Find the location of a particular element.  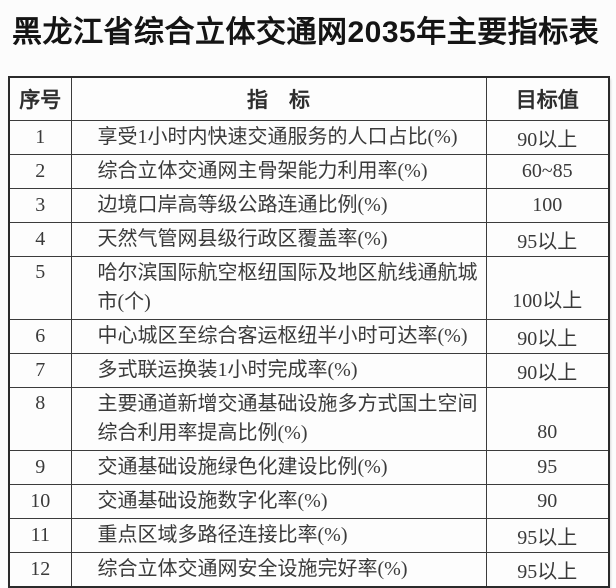

table-row: 7 多式联运换装1小时完成率(%) 90以上 is located at coordinates (309, 370).